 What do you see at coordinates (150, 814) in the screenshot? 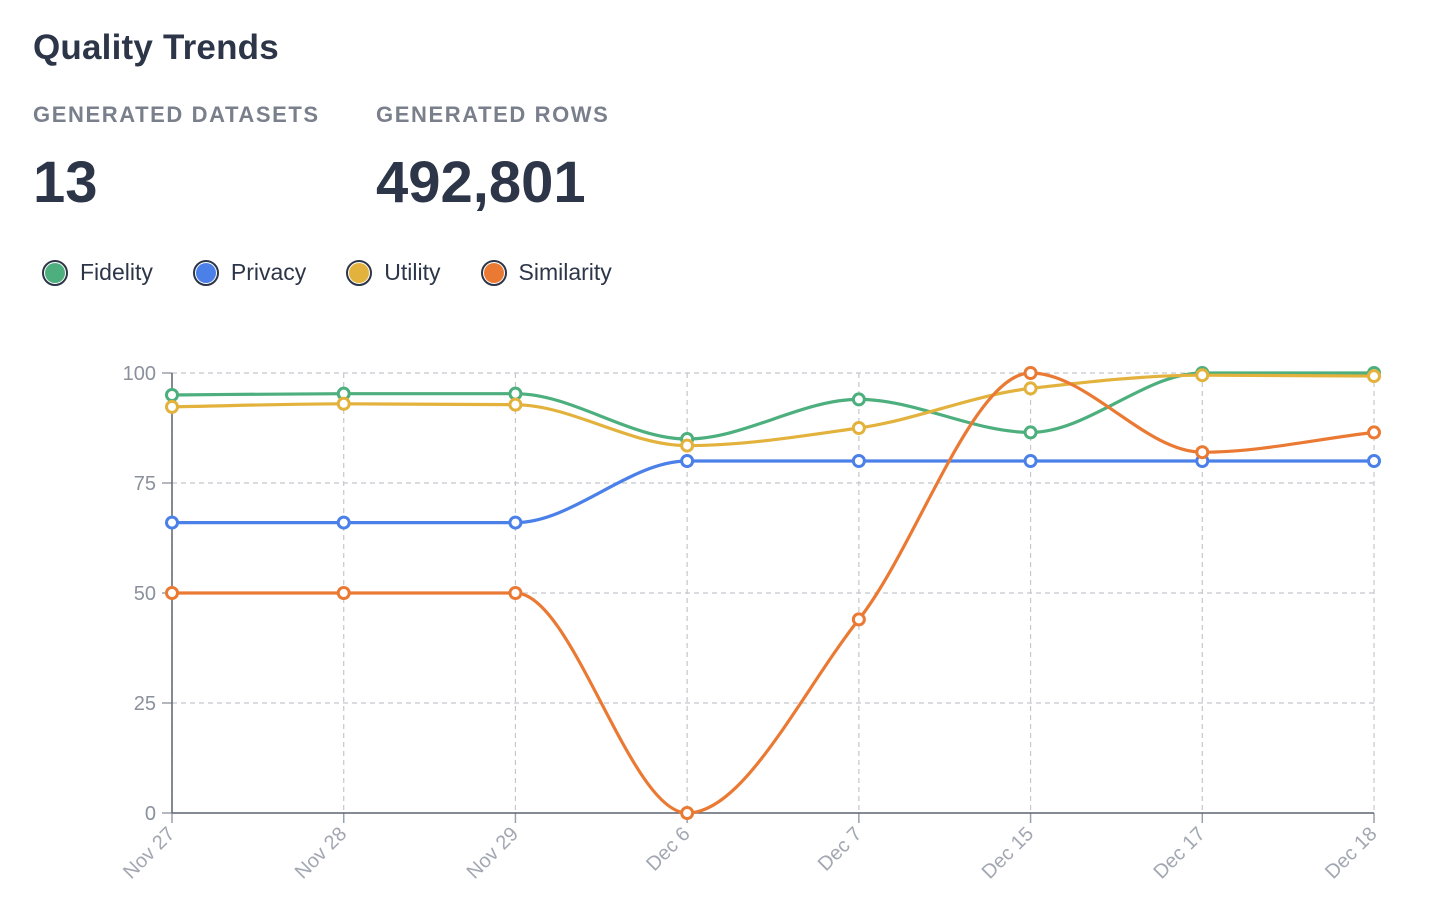
I see `y-tick-label: 0` at bounding box center [150, 814].